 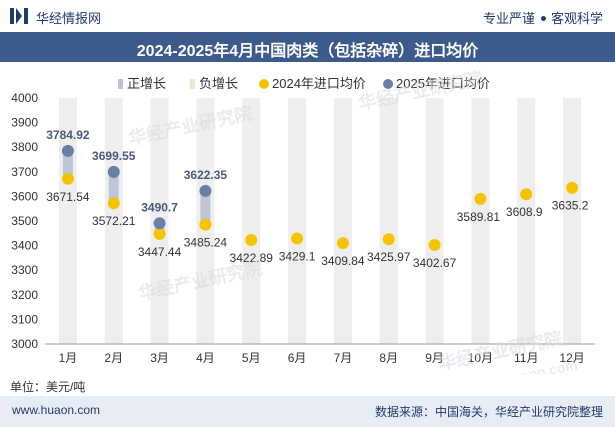 I want to click on chart-title: 2024-2025年4月中国肉类（包括杂碎）进口均价, so click(x=307, y=51).